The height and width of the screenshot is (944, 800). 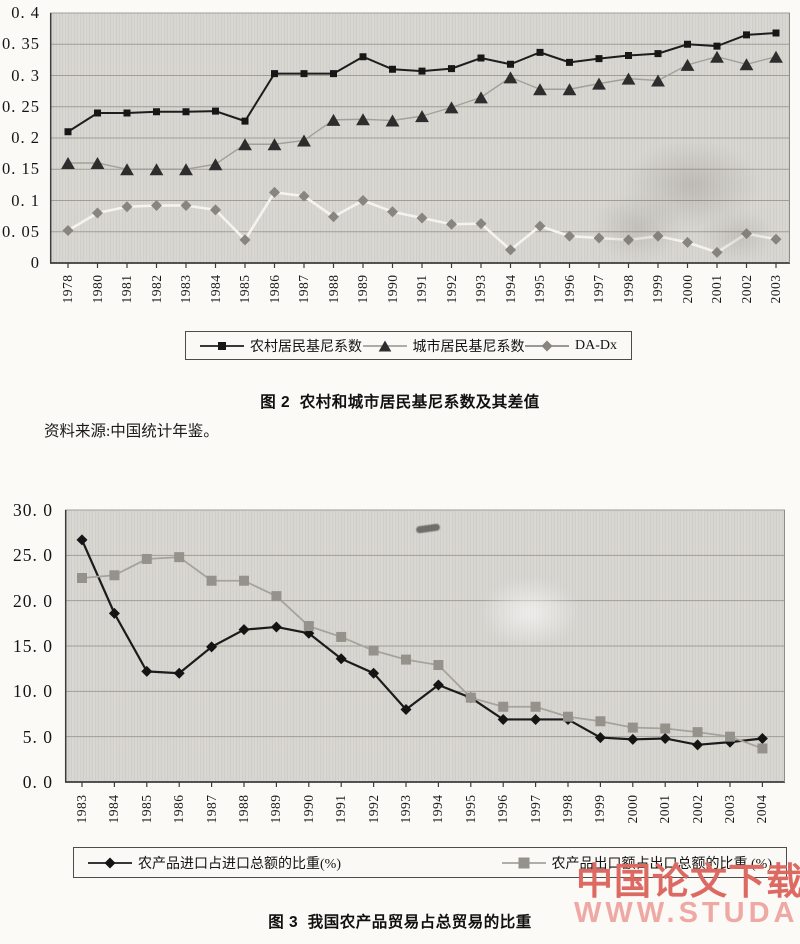 I want to click on figure2-caption: 图 2 农村和城市居民基尼系数及其差值, so click(x=400, y=402).